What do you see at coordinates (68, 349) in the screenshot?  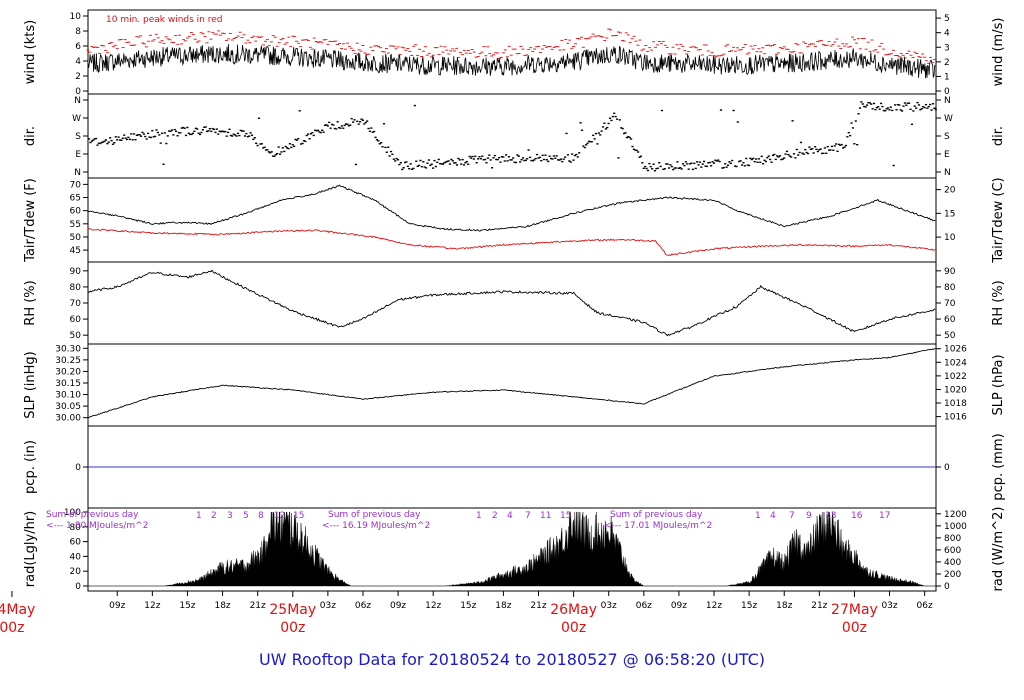 I see `slp-left-tick-label: 30.30` at bounding box center [68, 349].